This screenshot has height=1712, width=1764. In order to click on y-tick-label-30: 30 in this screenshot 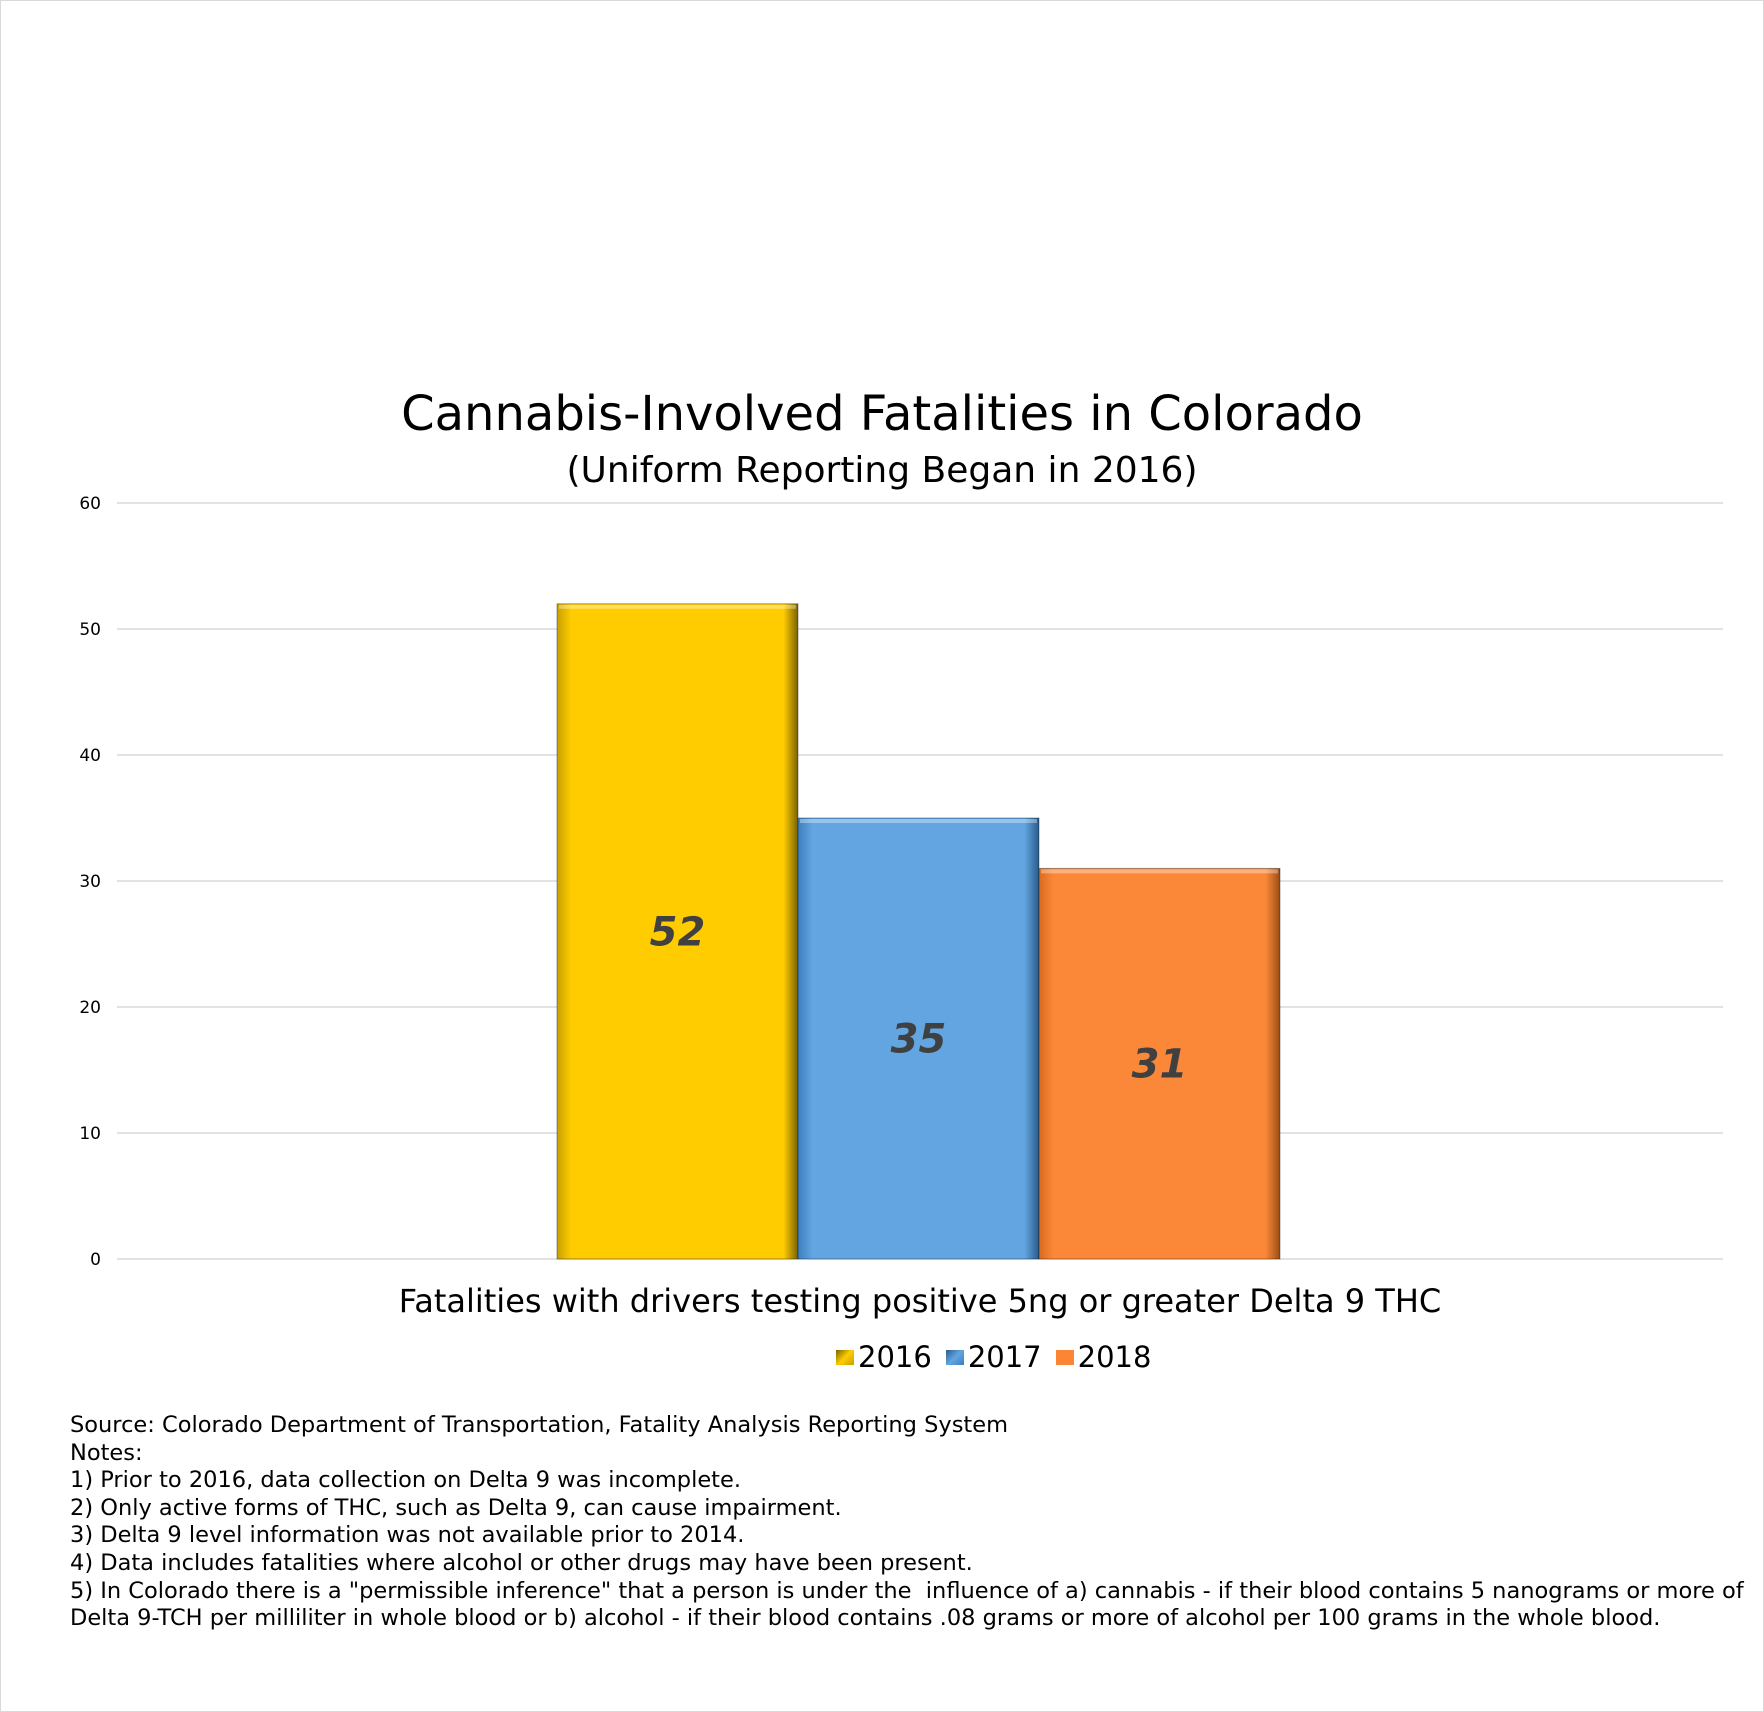, I will do `click(90, 882)`.